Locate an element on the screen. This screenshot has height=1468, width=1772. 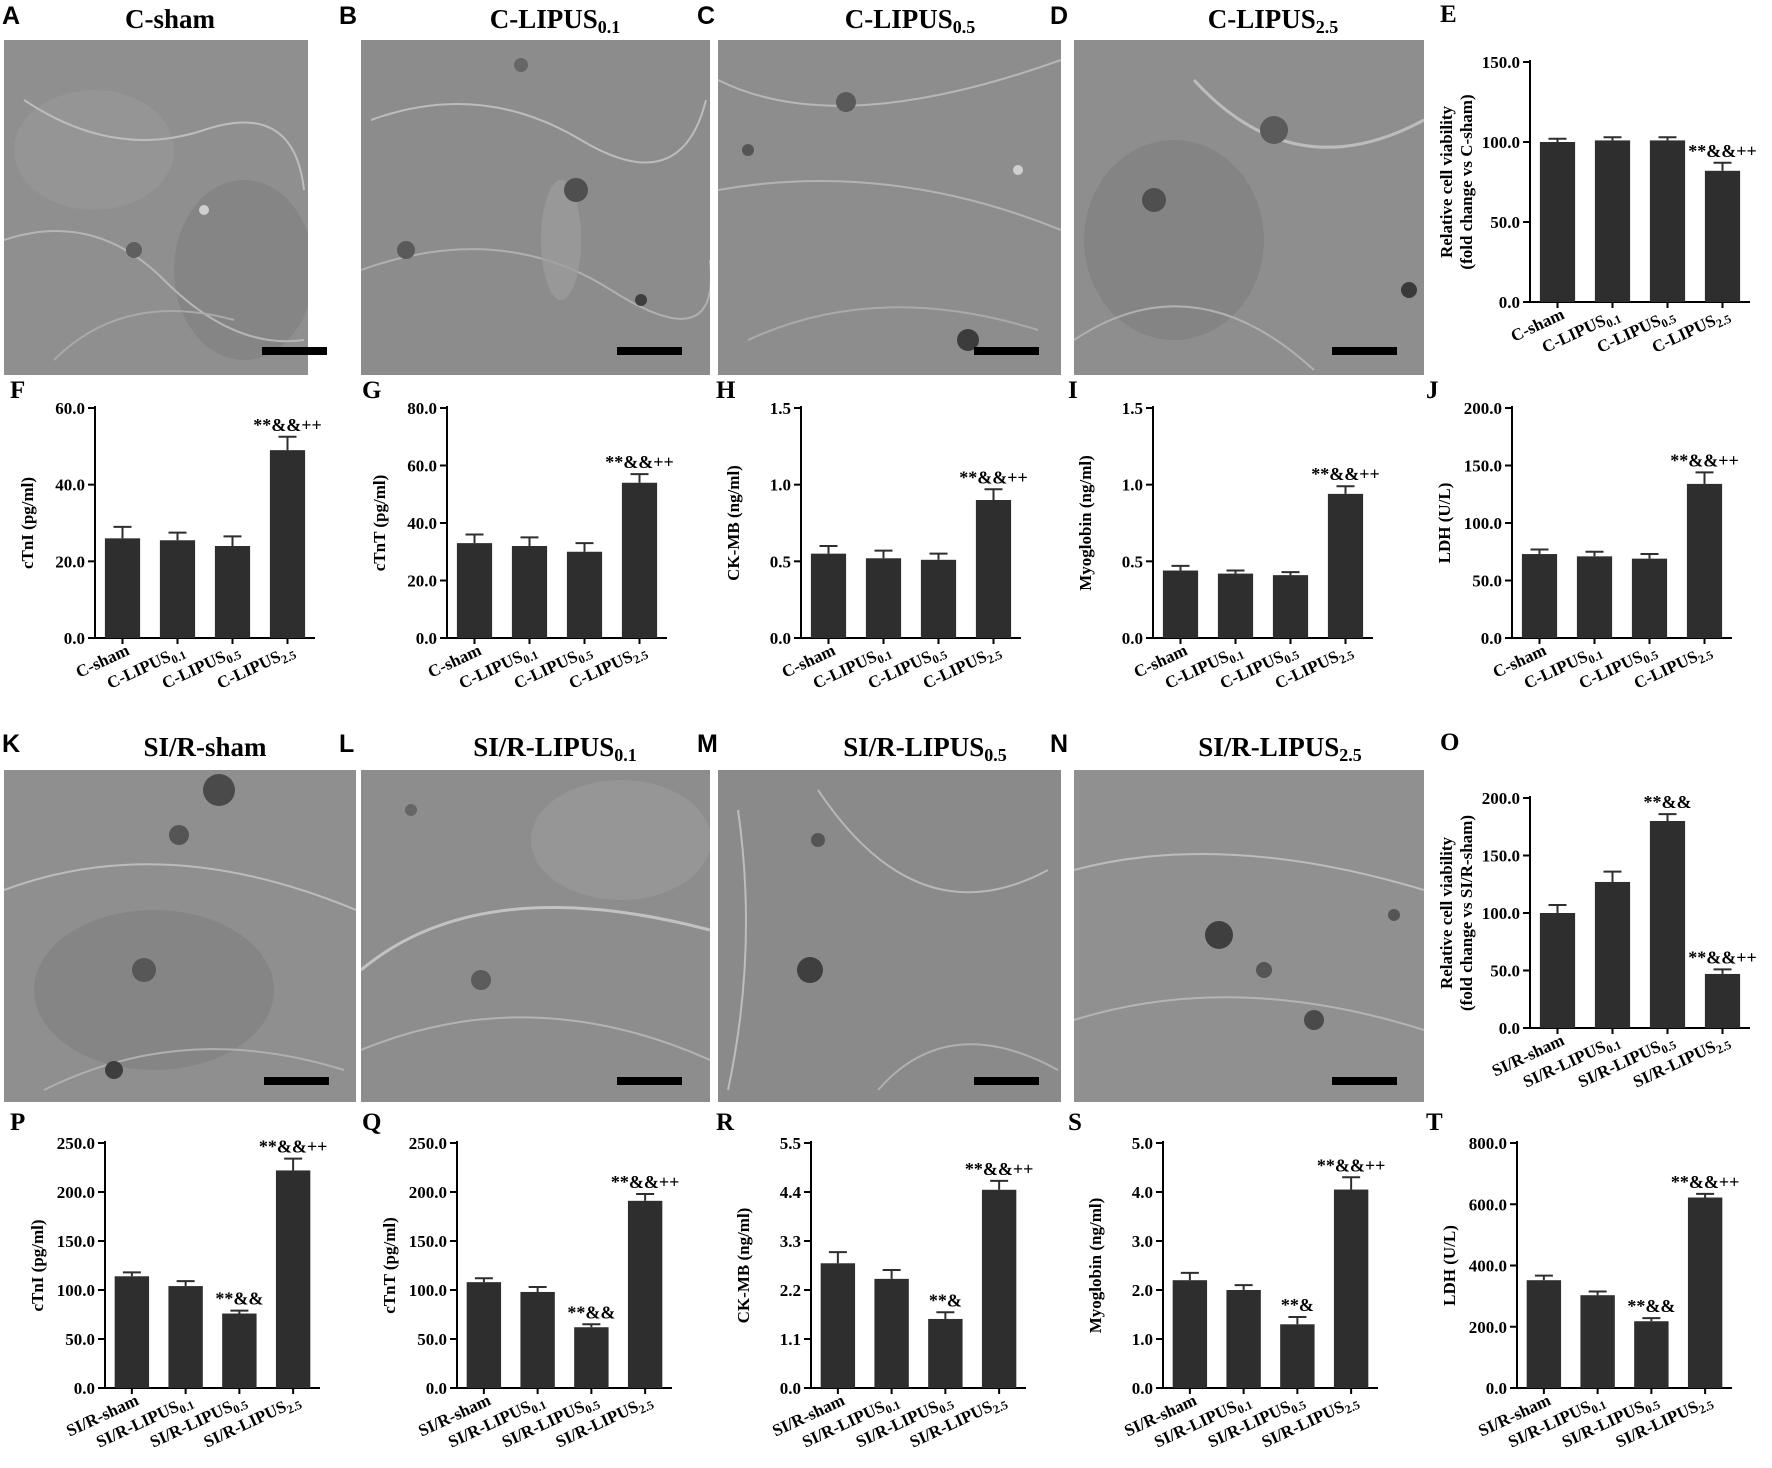
y-tick-label: 800.0 is located at coordinates (1488, 1143).